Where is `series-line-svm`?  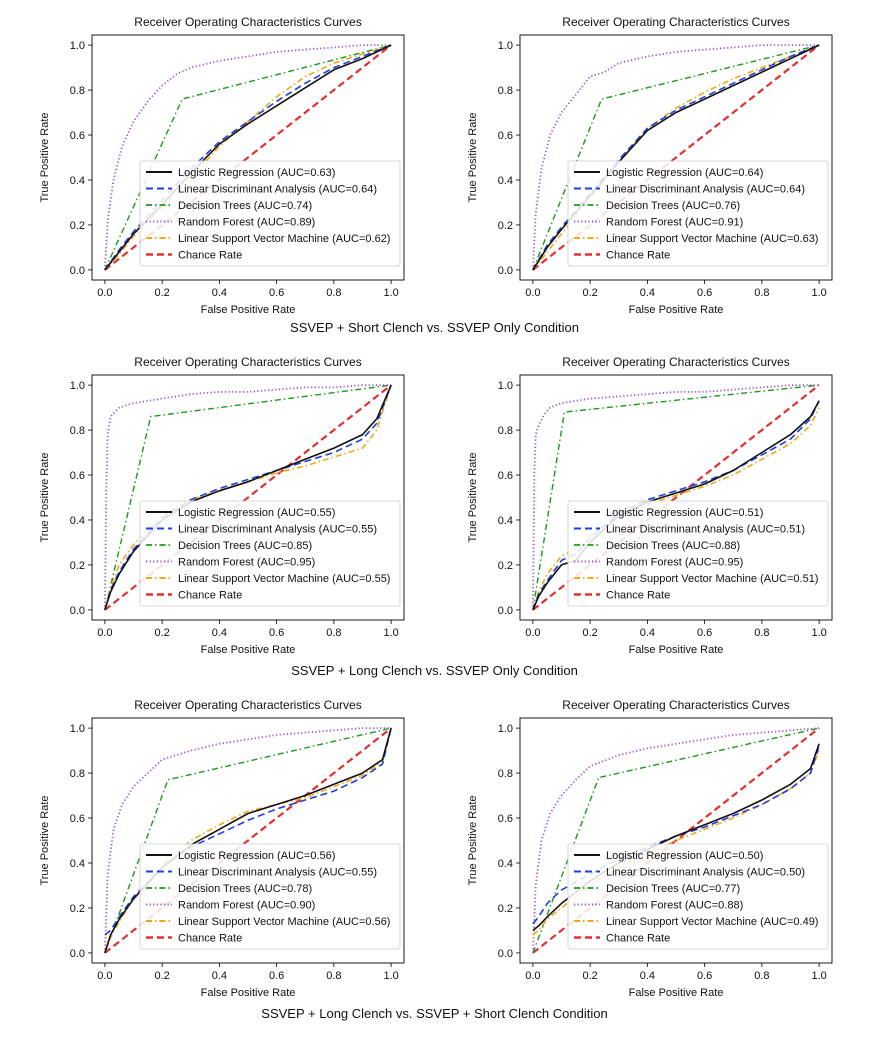
series-line-svm is located at coordinates (248, 157).